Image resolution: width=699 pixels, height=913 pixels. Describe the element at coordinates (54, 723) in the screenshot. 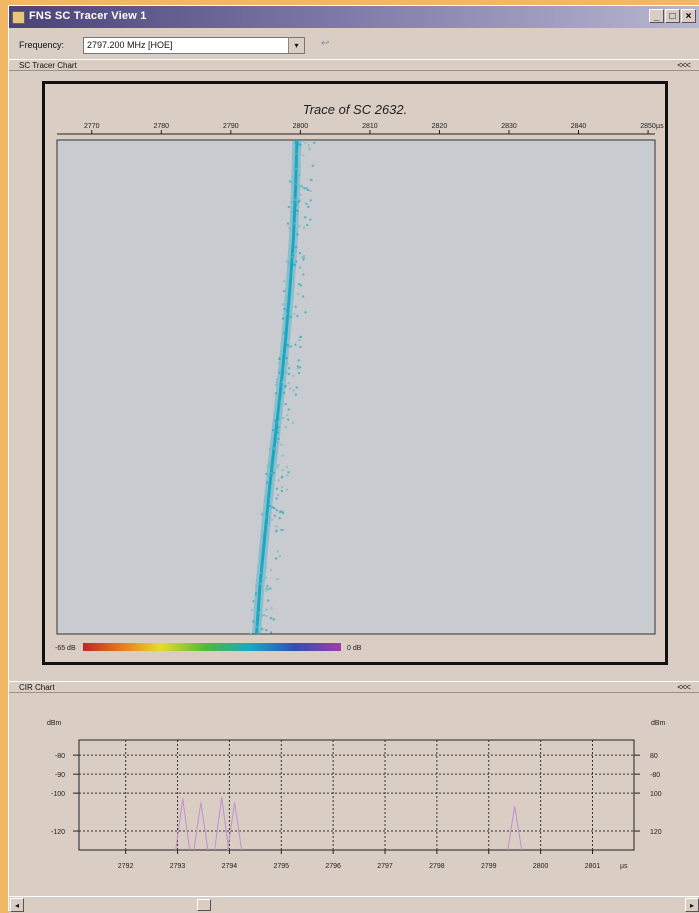

I see `cir-y-left-label: dBm` at that location.